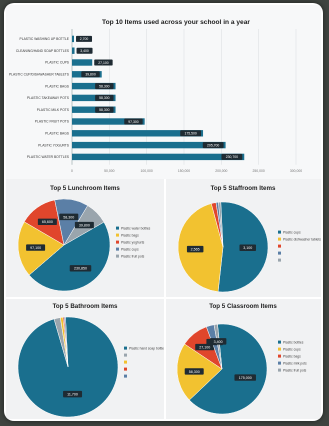 The height and width of the screenshot is (426, 329). I want to click on legend-label: Plastic water bottles, so click(136, 228).